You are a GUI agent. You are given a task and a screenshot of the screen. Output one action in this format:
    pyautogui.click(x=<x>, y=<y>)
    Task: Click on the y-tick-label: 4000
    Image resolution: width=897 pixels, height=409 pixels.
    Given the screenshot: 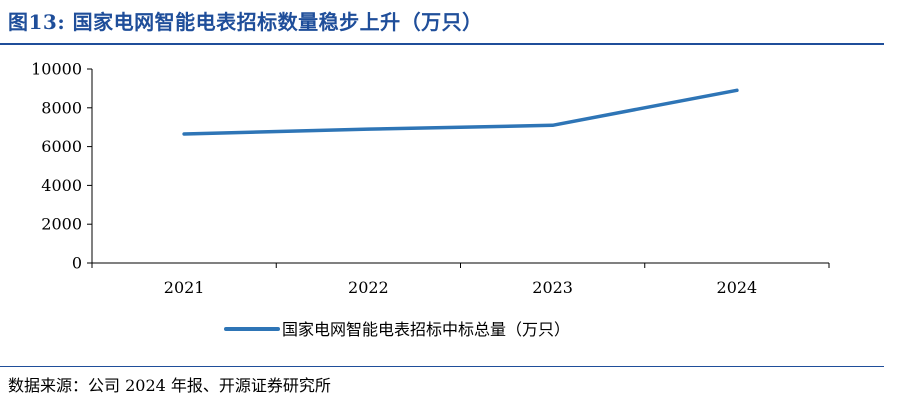 What is the action you would take?
    pyautogui.click(x=61, y=185)
    